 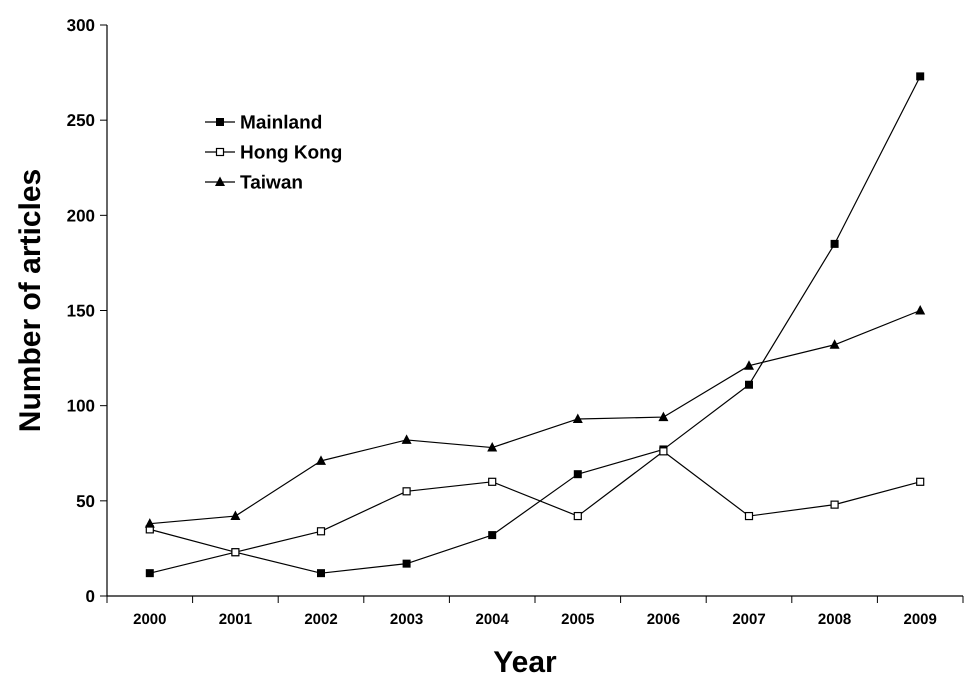 What do you see at coordinates (271, 183) in the screenshot?
I see `legend-label: Taiwan` at bounding box center [271, 183].